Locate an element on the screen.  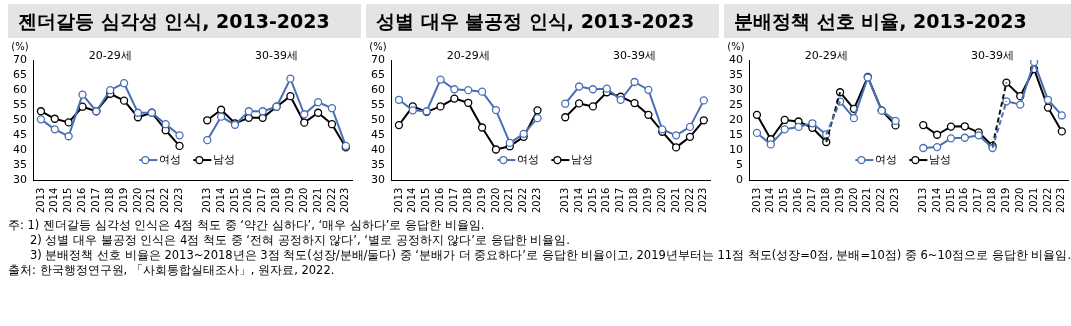
y-tick-label: 65 is located at coordinates (20, 74).